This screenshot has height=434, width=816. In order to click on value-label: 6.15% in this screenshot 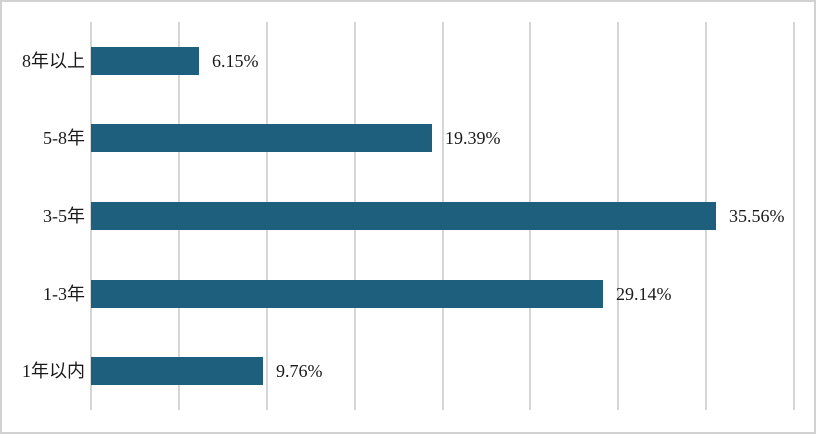, I will do `click(235, 61)`.